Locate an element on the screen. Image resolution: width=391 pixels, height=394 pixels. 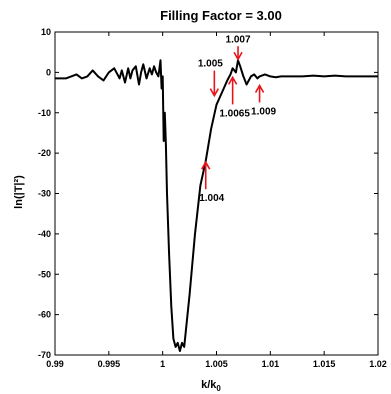
annotation-arrow: 1.005 is located at coordinates (210, 78).